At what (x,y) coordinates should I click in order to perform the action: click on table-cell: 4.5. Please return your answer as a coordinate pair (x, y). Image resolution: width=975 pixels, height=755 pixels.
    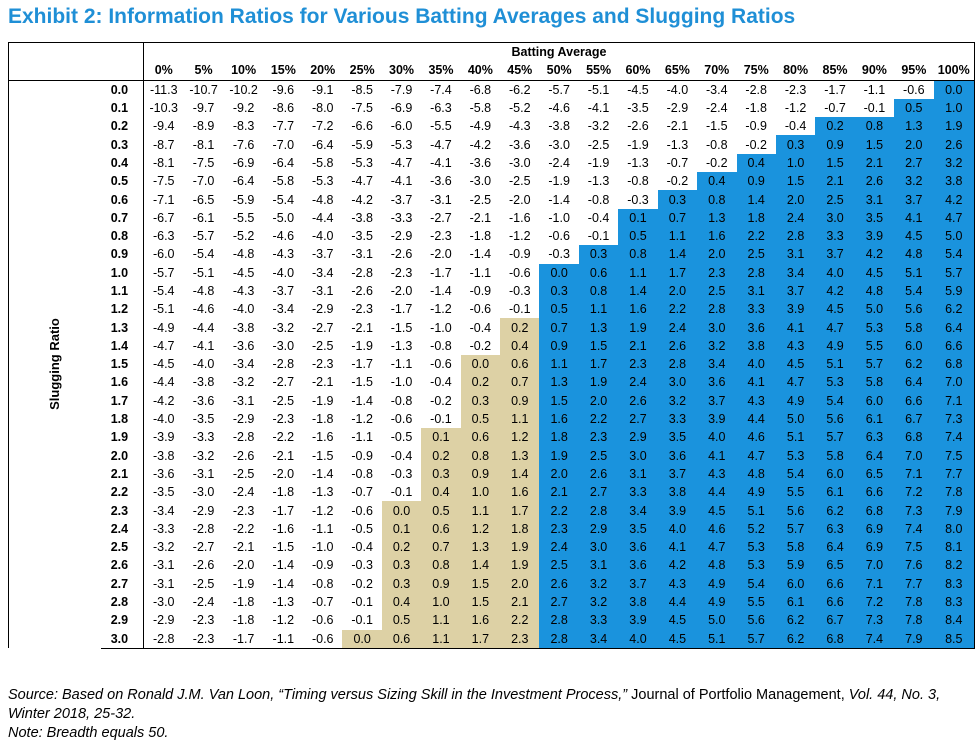
    Looking at the image, I should click on (874, 272).